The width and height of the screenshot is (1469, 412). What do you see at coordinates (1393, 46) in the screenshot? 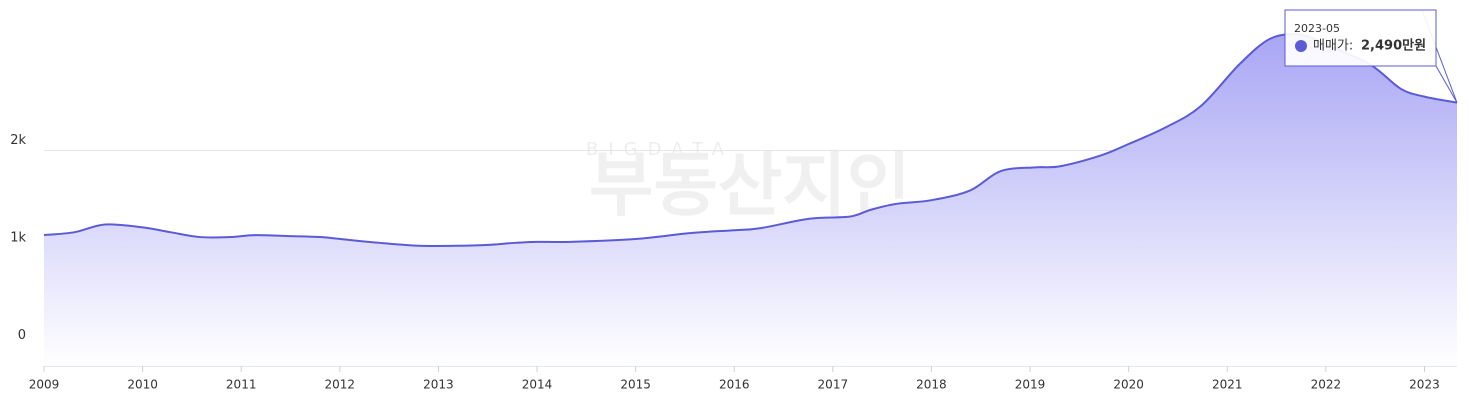
I see `tooltip-value: 2,490만원` at bounding box center [1393, 46].